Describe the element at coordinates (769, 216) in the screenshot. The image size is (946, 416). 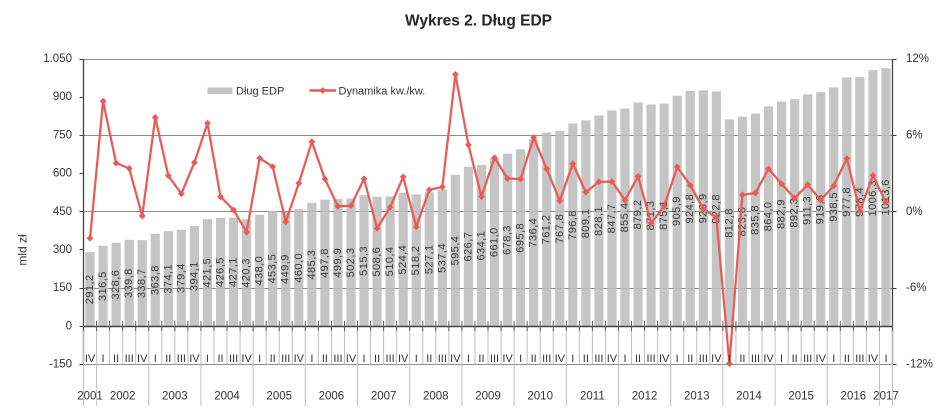
I see `svg-text: 864,0` at that location.